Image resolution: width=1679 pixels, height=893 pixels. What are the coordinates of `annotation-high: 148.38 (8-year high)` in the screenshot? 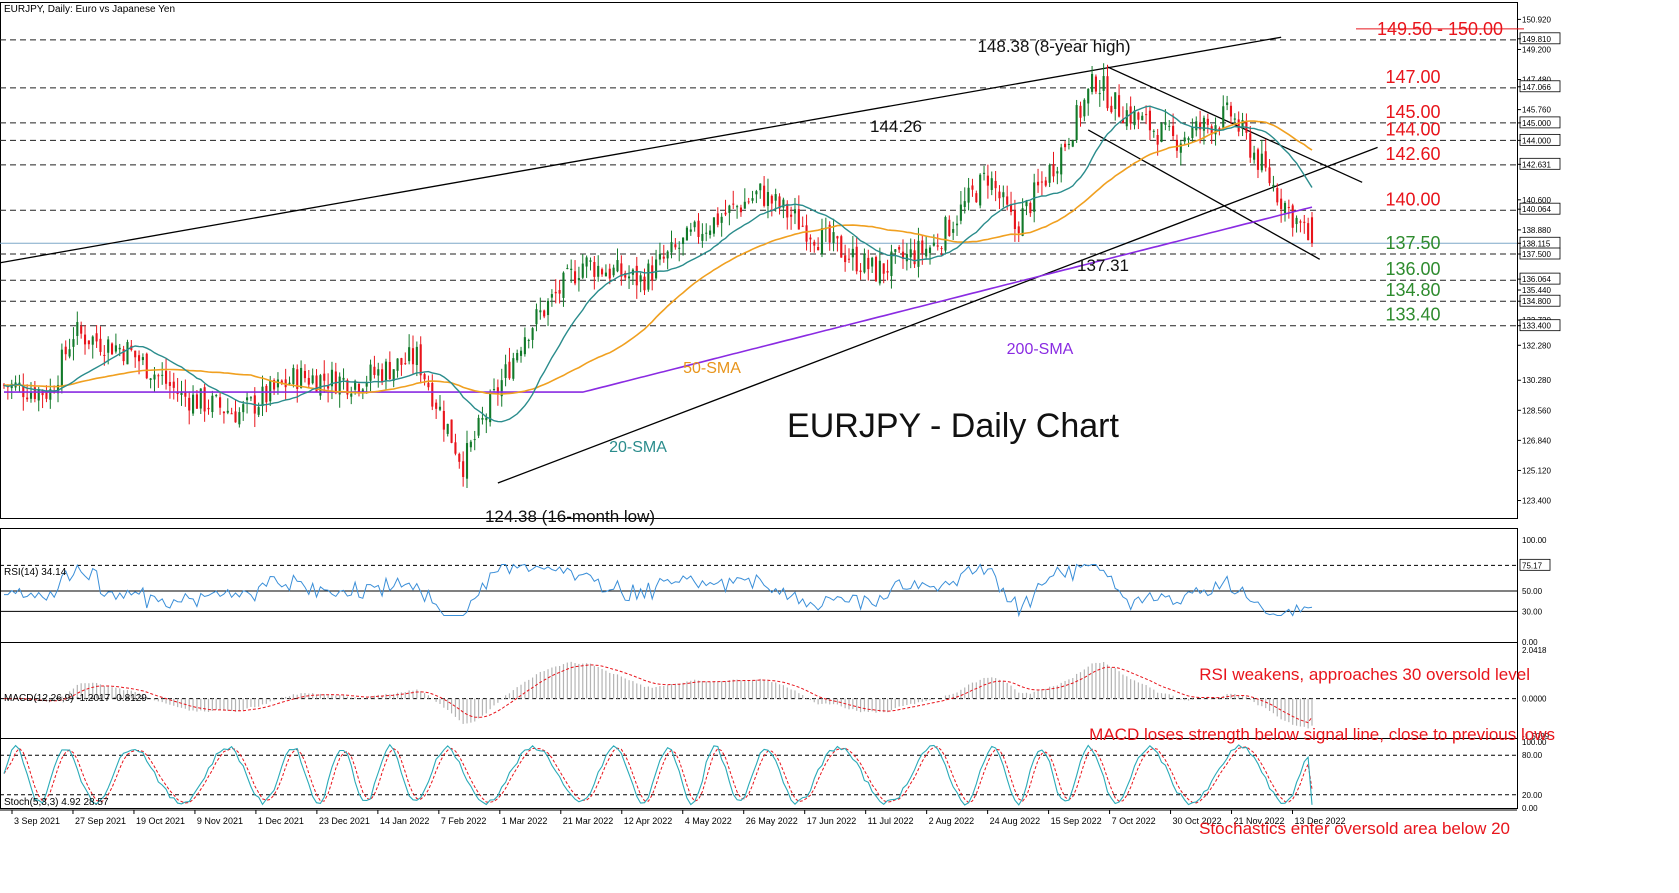 It's located at (1053, 46).